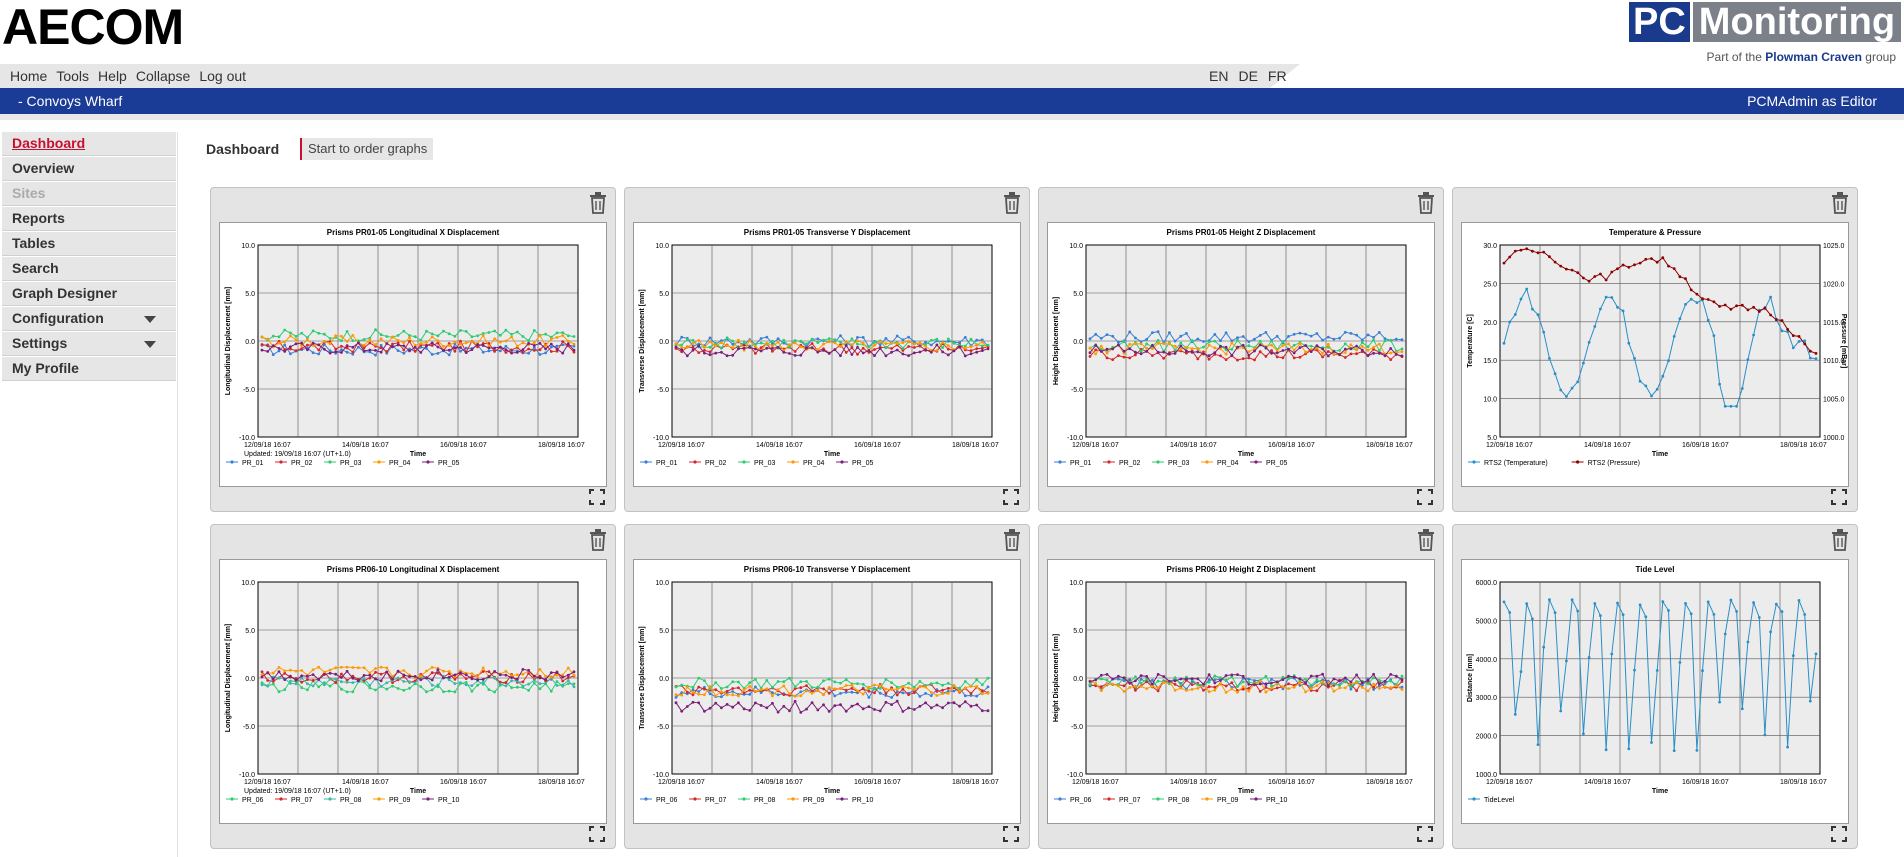  Describe the element at coordinates (163, 76) in the screenshot. I see `menu-collapse: Collapse` at that location.